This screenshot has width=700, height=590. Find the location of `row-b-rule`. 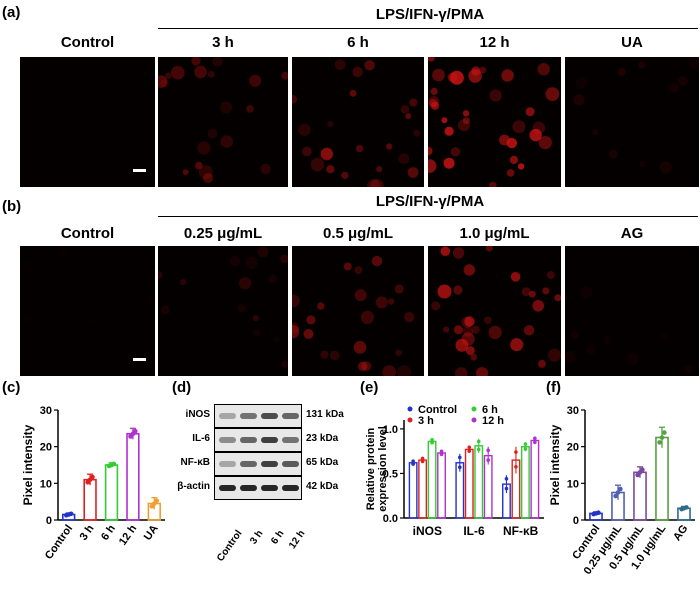

row-b-rule is located at coordinates (428, 216).